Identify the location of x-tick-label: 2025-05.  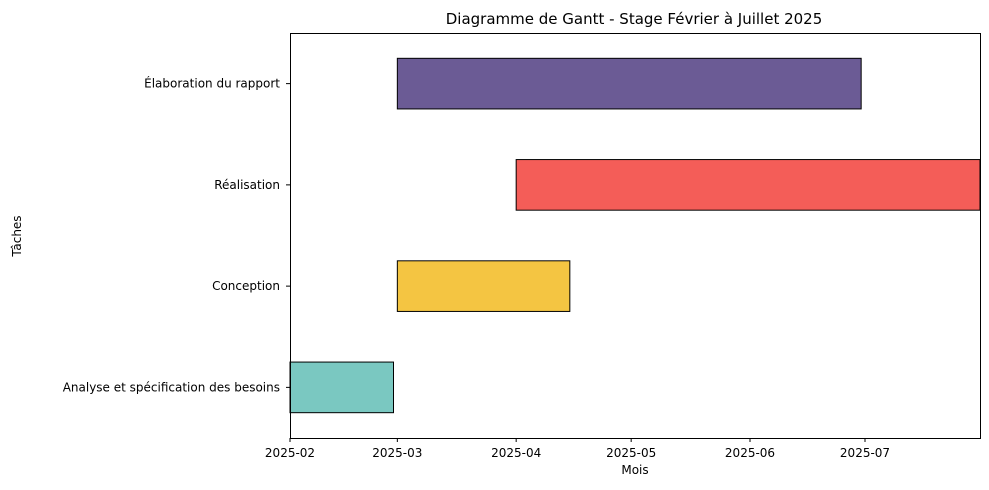
(631, 453).